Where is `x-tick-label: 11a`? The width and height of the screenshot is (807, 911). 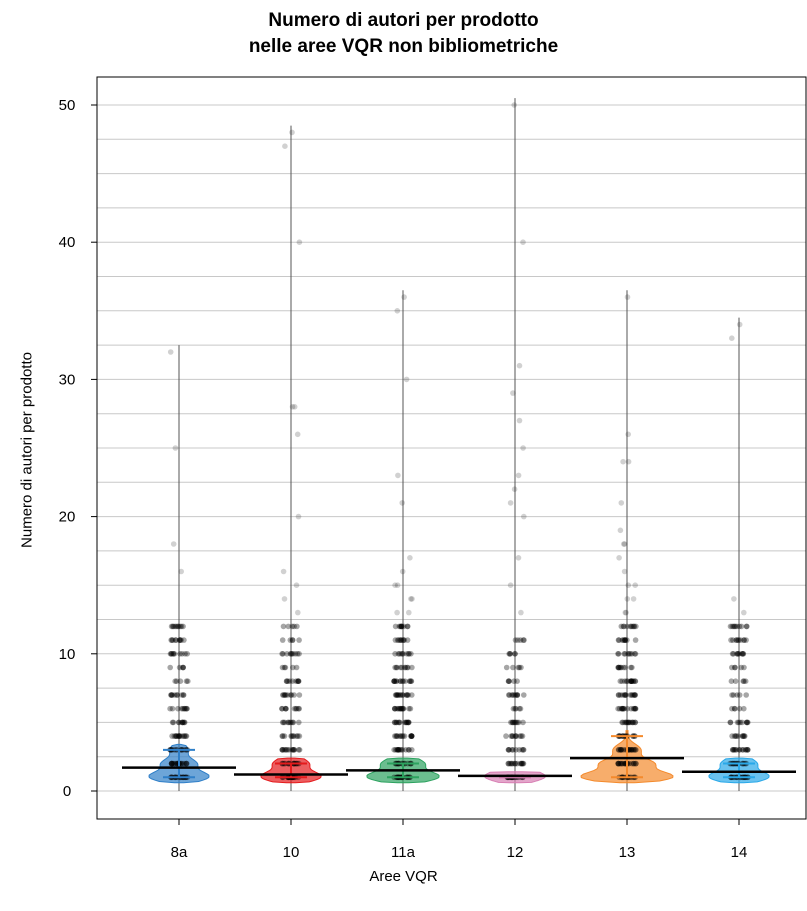
x-tick-label: 11a is located at coordinates (403, 852).